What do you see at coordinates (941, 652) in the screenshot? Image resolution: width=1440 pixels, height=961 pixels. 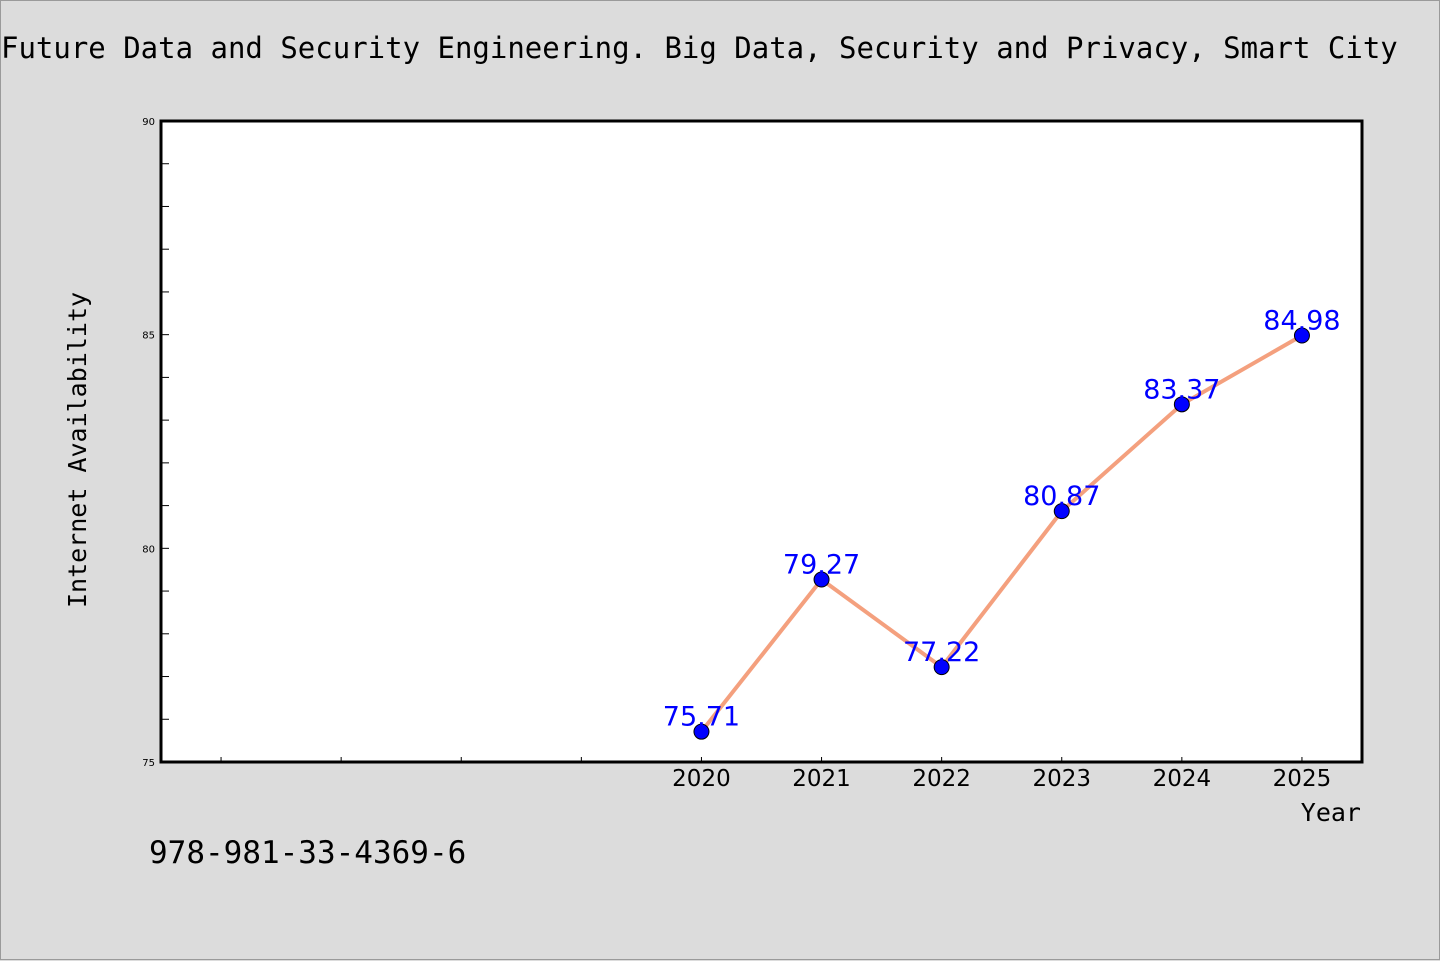 I see `data-value-label: 77.22` at bounding box center [941, 652].